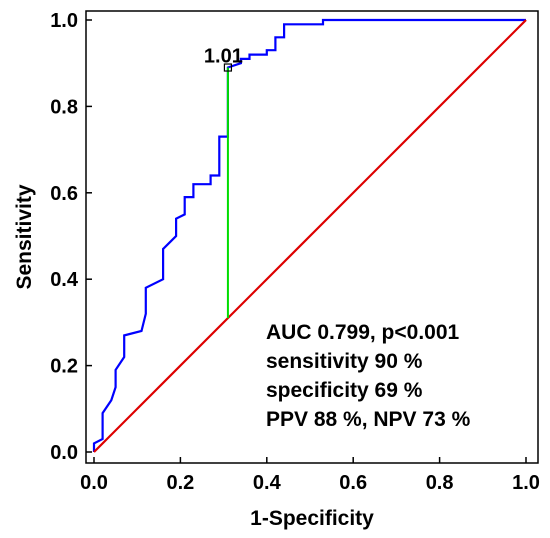 Image resolution: width=550 pixels, height=538 pixels. What do you see at coordinates (368, 419) in the screenshot?
I see `annotation-ppv-npv: PPV 88 %, NPV 73 %` at bounding box center [368, 419].